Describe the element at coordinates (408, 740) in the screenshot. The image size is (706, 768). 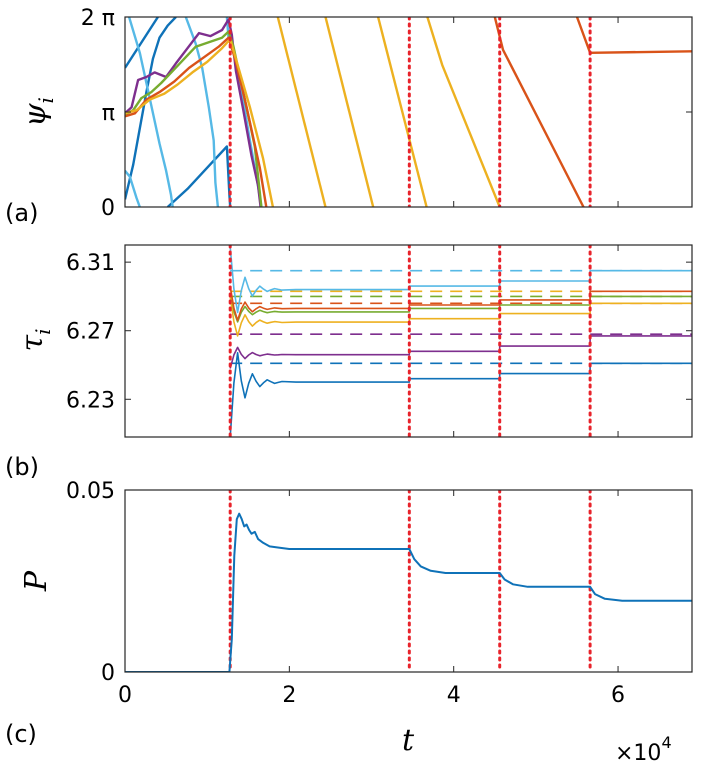
I see `x-axis-label: t` at that location.